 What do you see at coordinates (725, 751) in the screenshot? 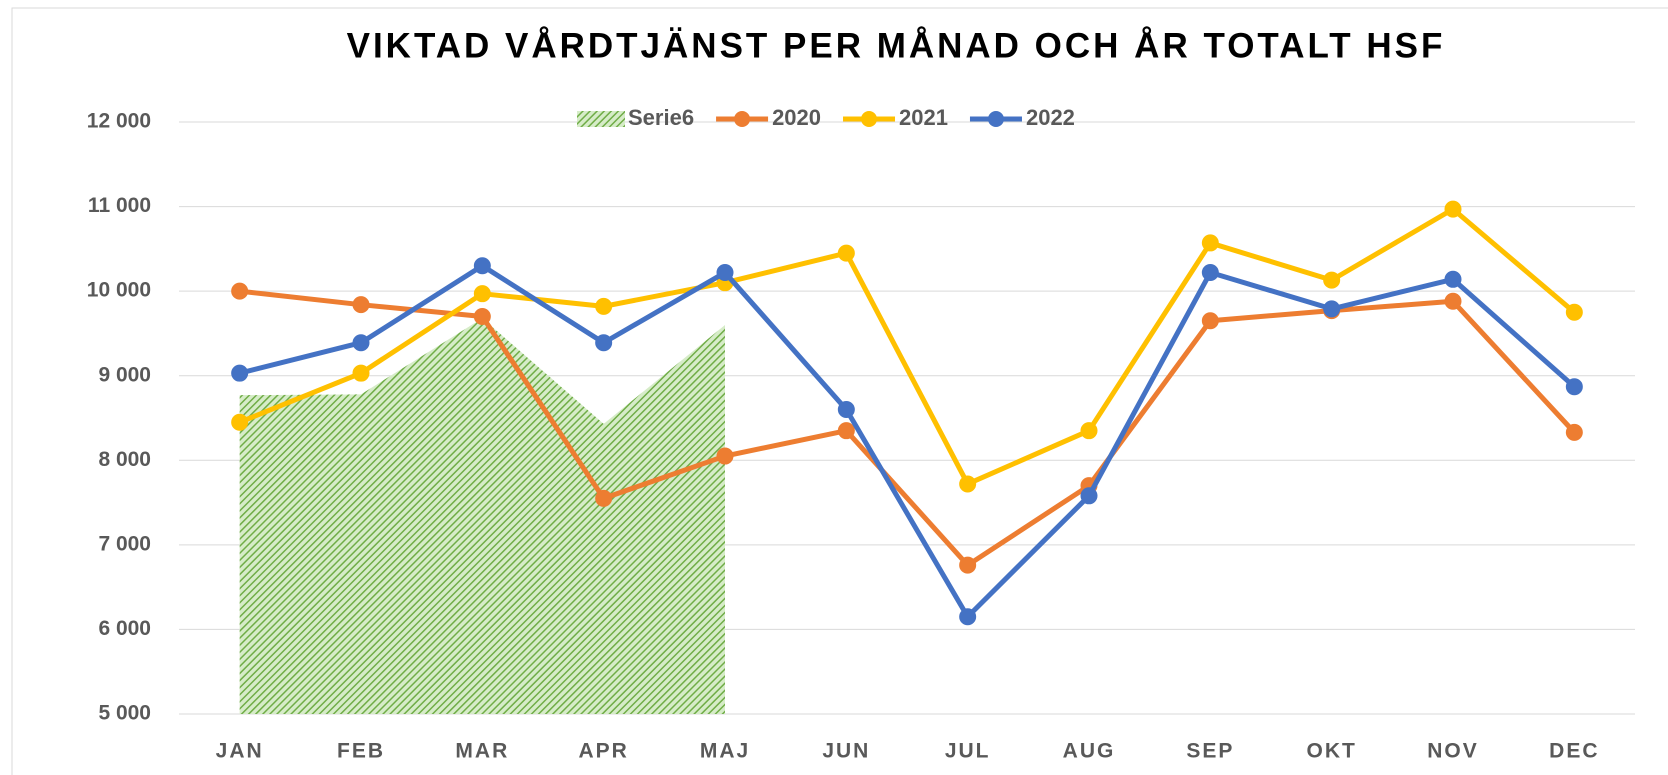
I see `x-tick-label: MAJ` at bounding box center [725, 751].